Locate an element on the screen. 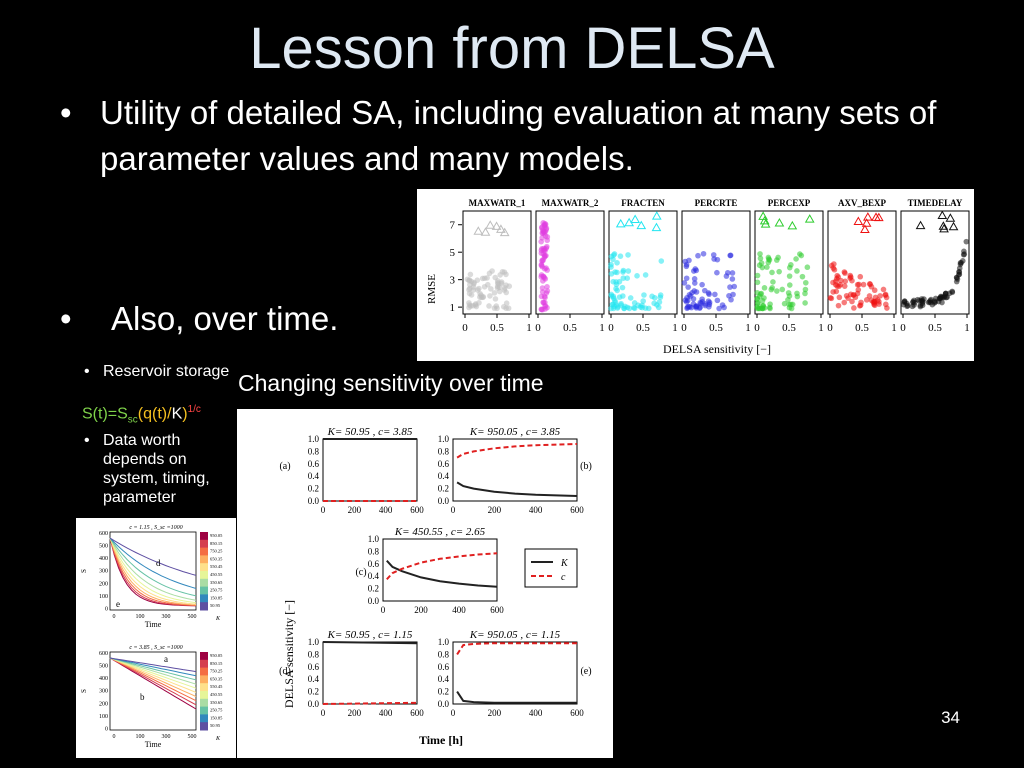 The height and width of the screenshot is (768, 1024). sensitivity-ytick: 0.2 is located at coordinates (313, 692).